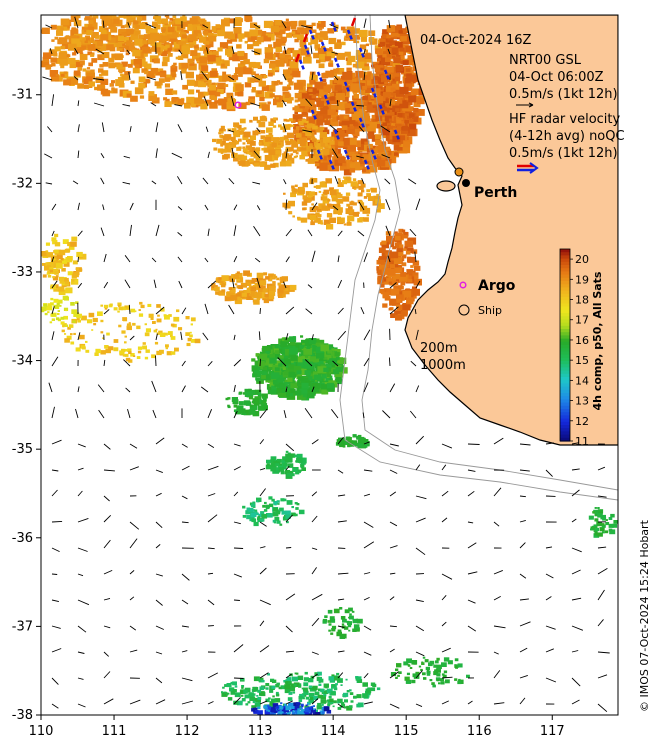 The width and height of the screenshot is (660, 750). Describe the element at coordinates (22, 95) in the screenshot. I see `y-tick-label: -31` at that location.